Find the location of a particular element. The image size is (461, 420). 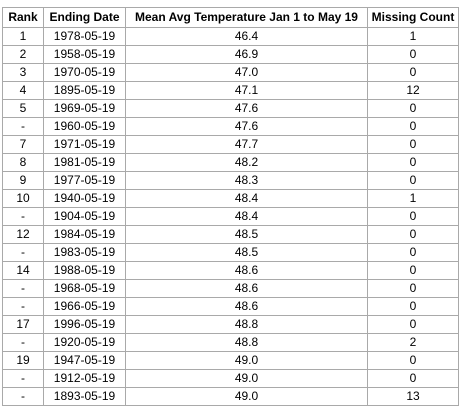

table-row: -1904-05-19 48.4 0 is located at coordinates (231, 217).